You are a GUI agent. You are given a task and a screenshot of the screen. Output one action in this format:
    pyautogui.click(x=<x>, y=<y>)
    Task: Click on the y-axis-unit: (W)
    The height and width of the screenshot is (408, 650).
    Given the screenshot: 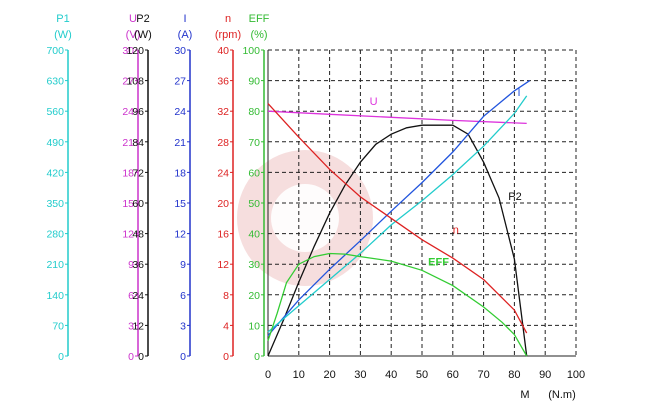 What is the action you would take?
    pyautogui.click(x=143, y=35)
    